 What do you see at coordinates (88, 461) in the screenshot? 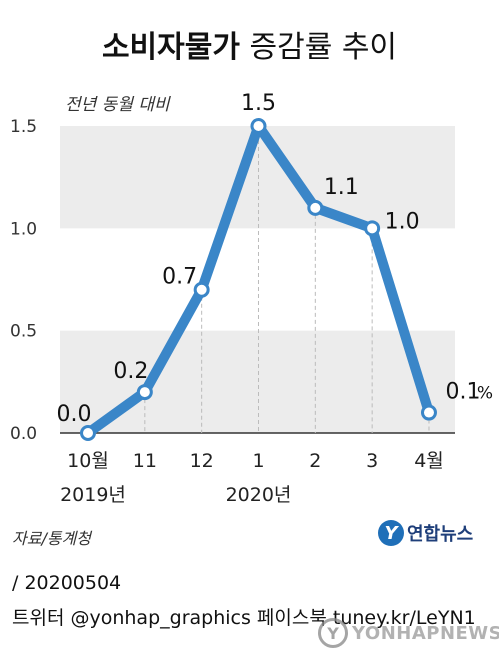
I see `x-tick-label: 10월` at bounding box center [88, 461].